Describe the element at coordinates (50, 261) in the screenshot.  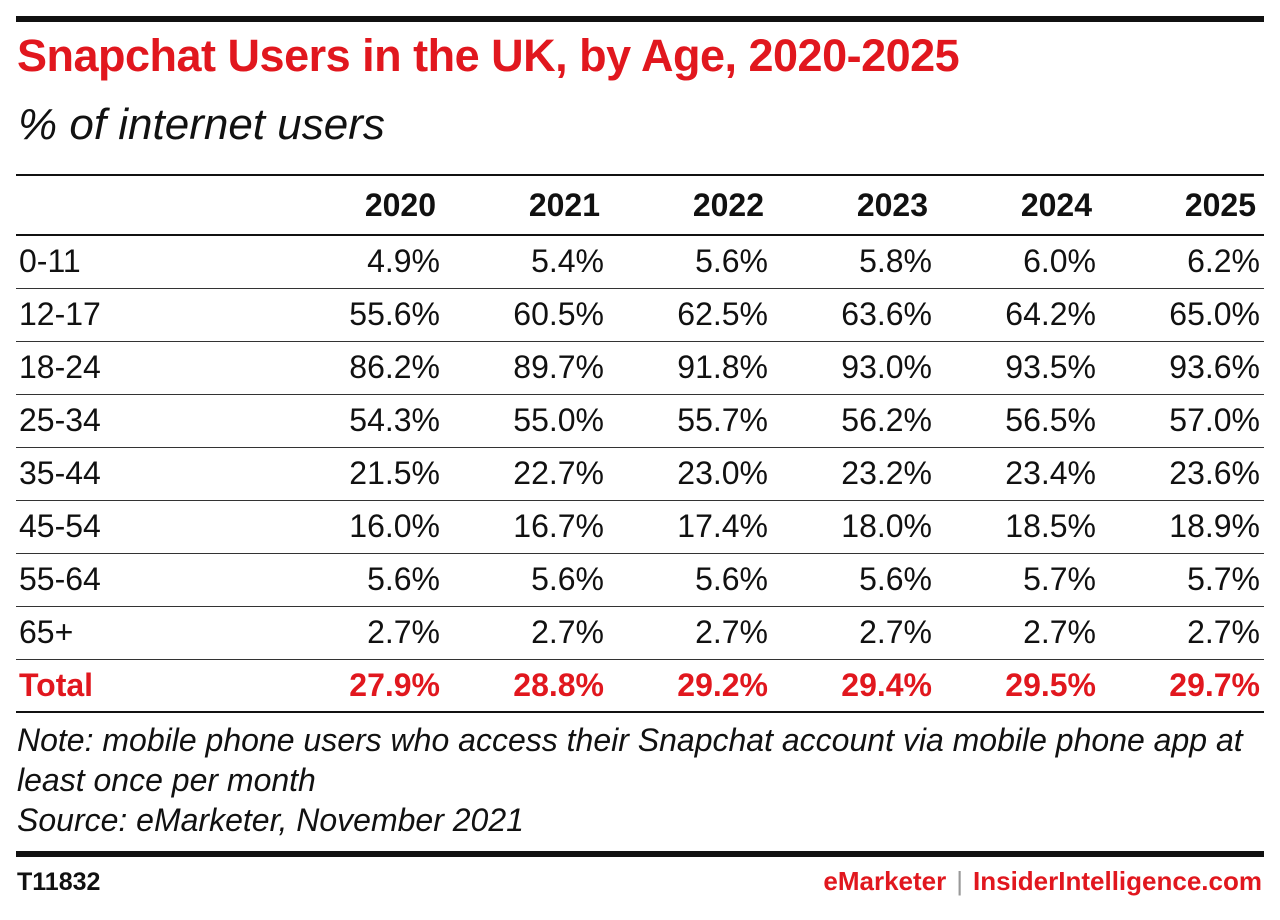
I see `row-label: 0-11` at that location.